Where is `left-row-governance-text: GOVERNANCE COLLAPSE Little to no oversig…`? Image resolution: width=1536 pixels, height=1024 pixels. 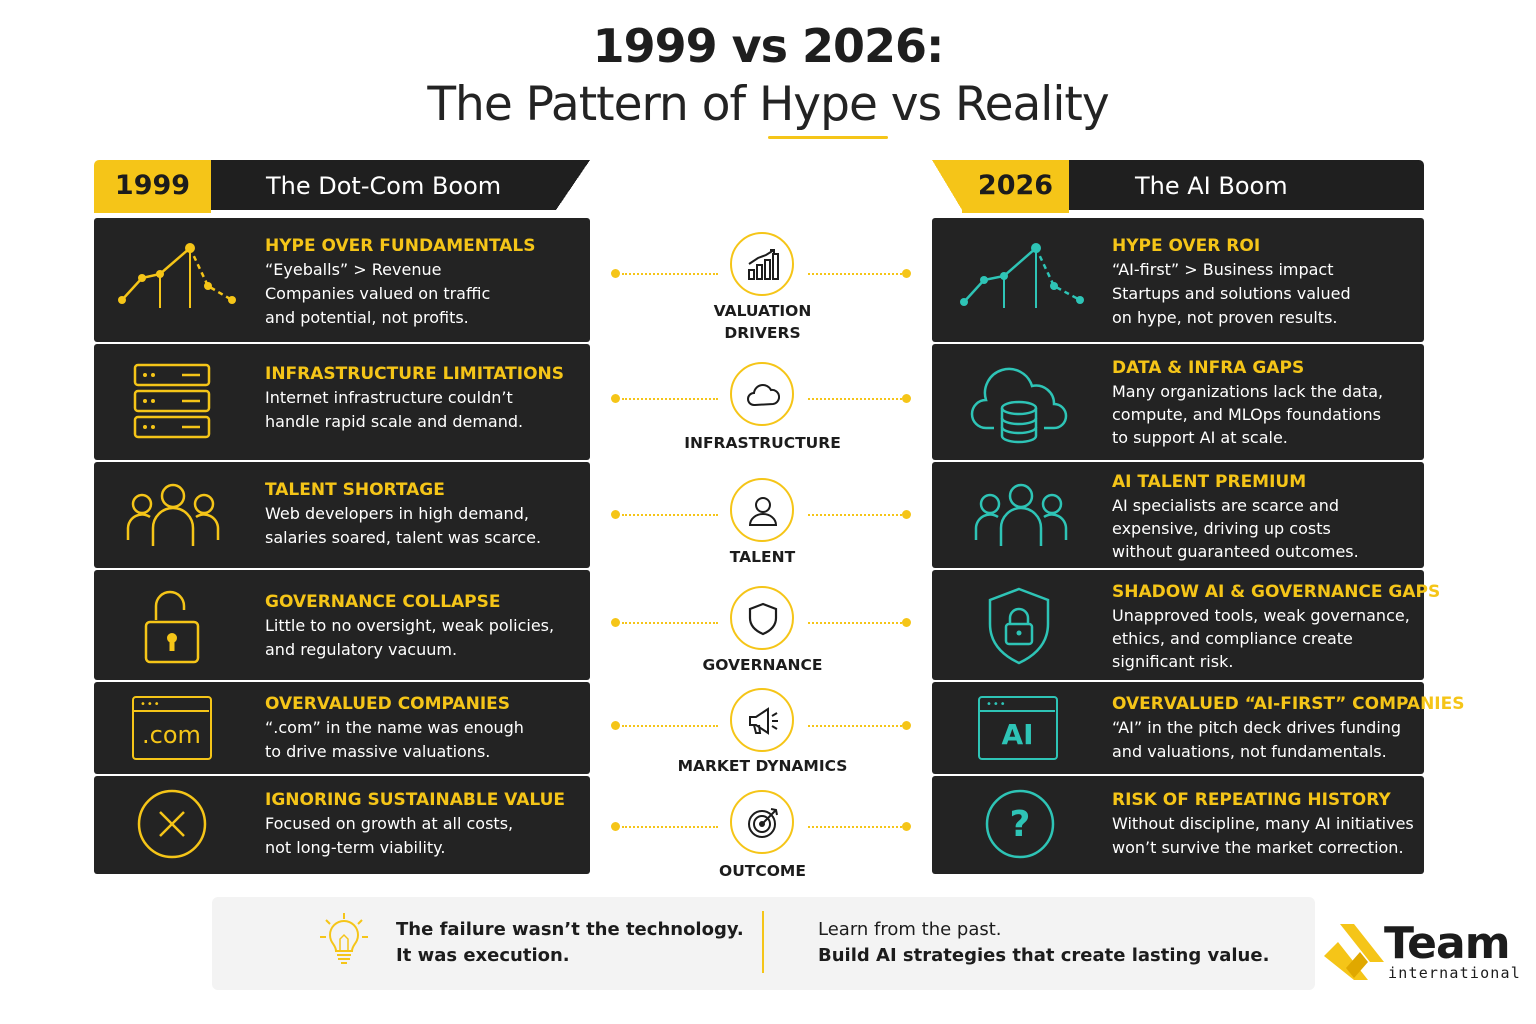 left-row-governance-text: GOVERNANCE COLLAPSE Little to no oversig… is located at coordinates (409, 626).